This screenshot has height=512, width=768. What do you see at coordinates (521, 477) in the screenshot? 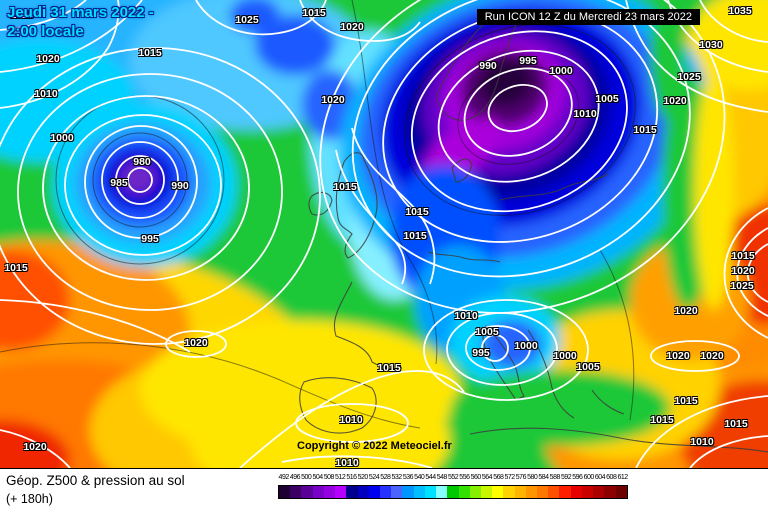
I see `legend-value: 576` at bounding box center [521, 477].